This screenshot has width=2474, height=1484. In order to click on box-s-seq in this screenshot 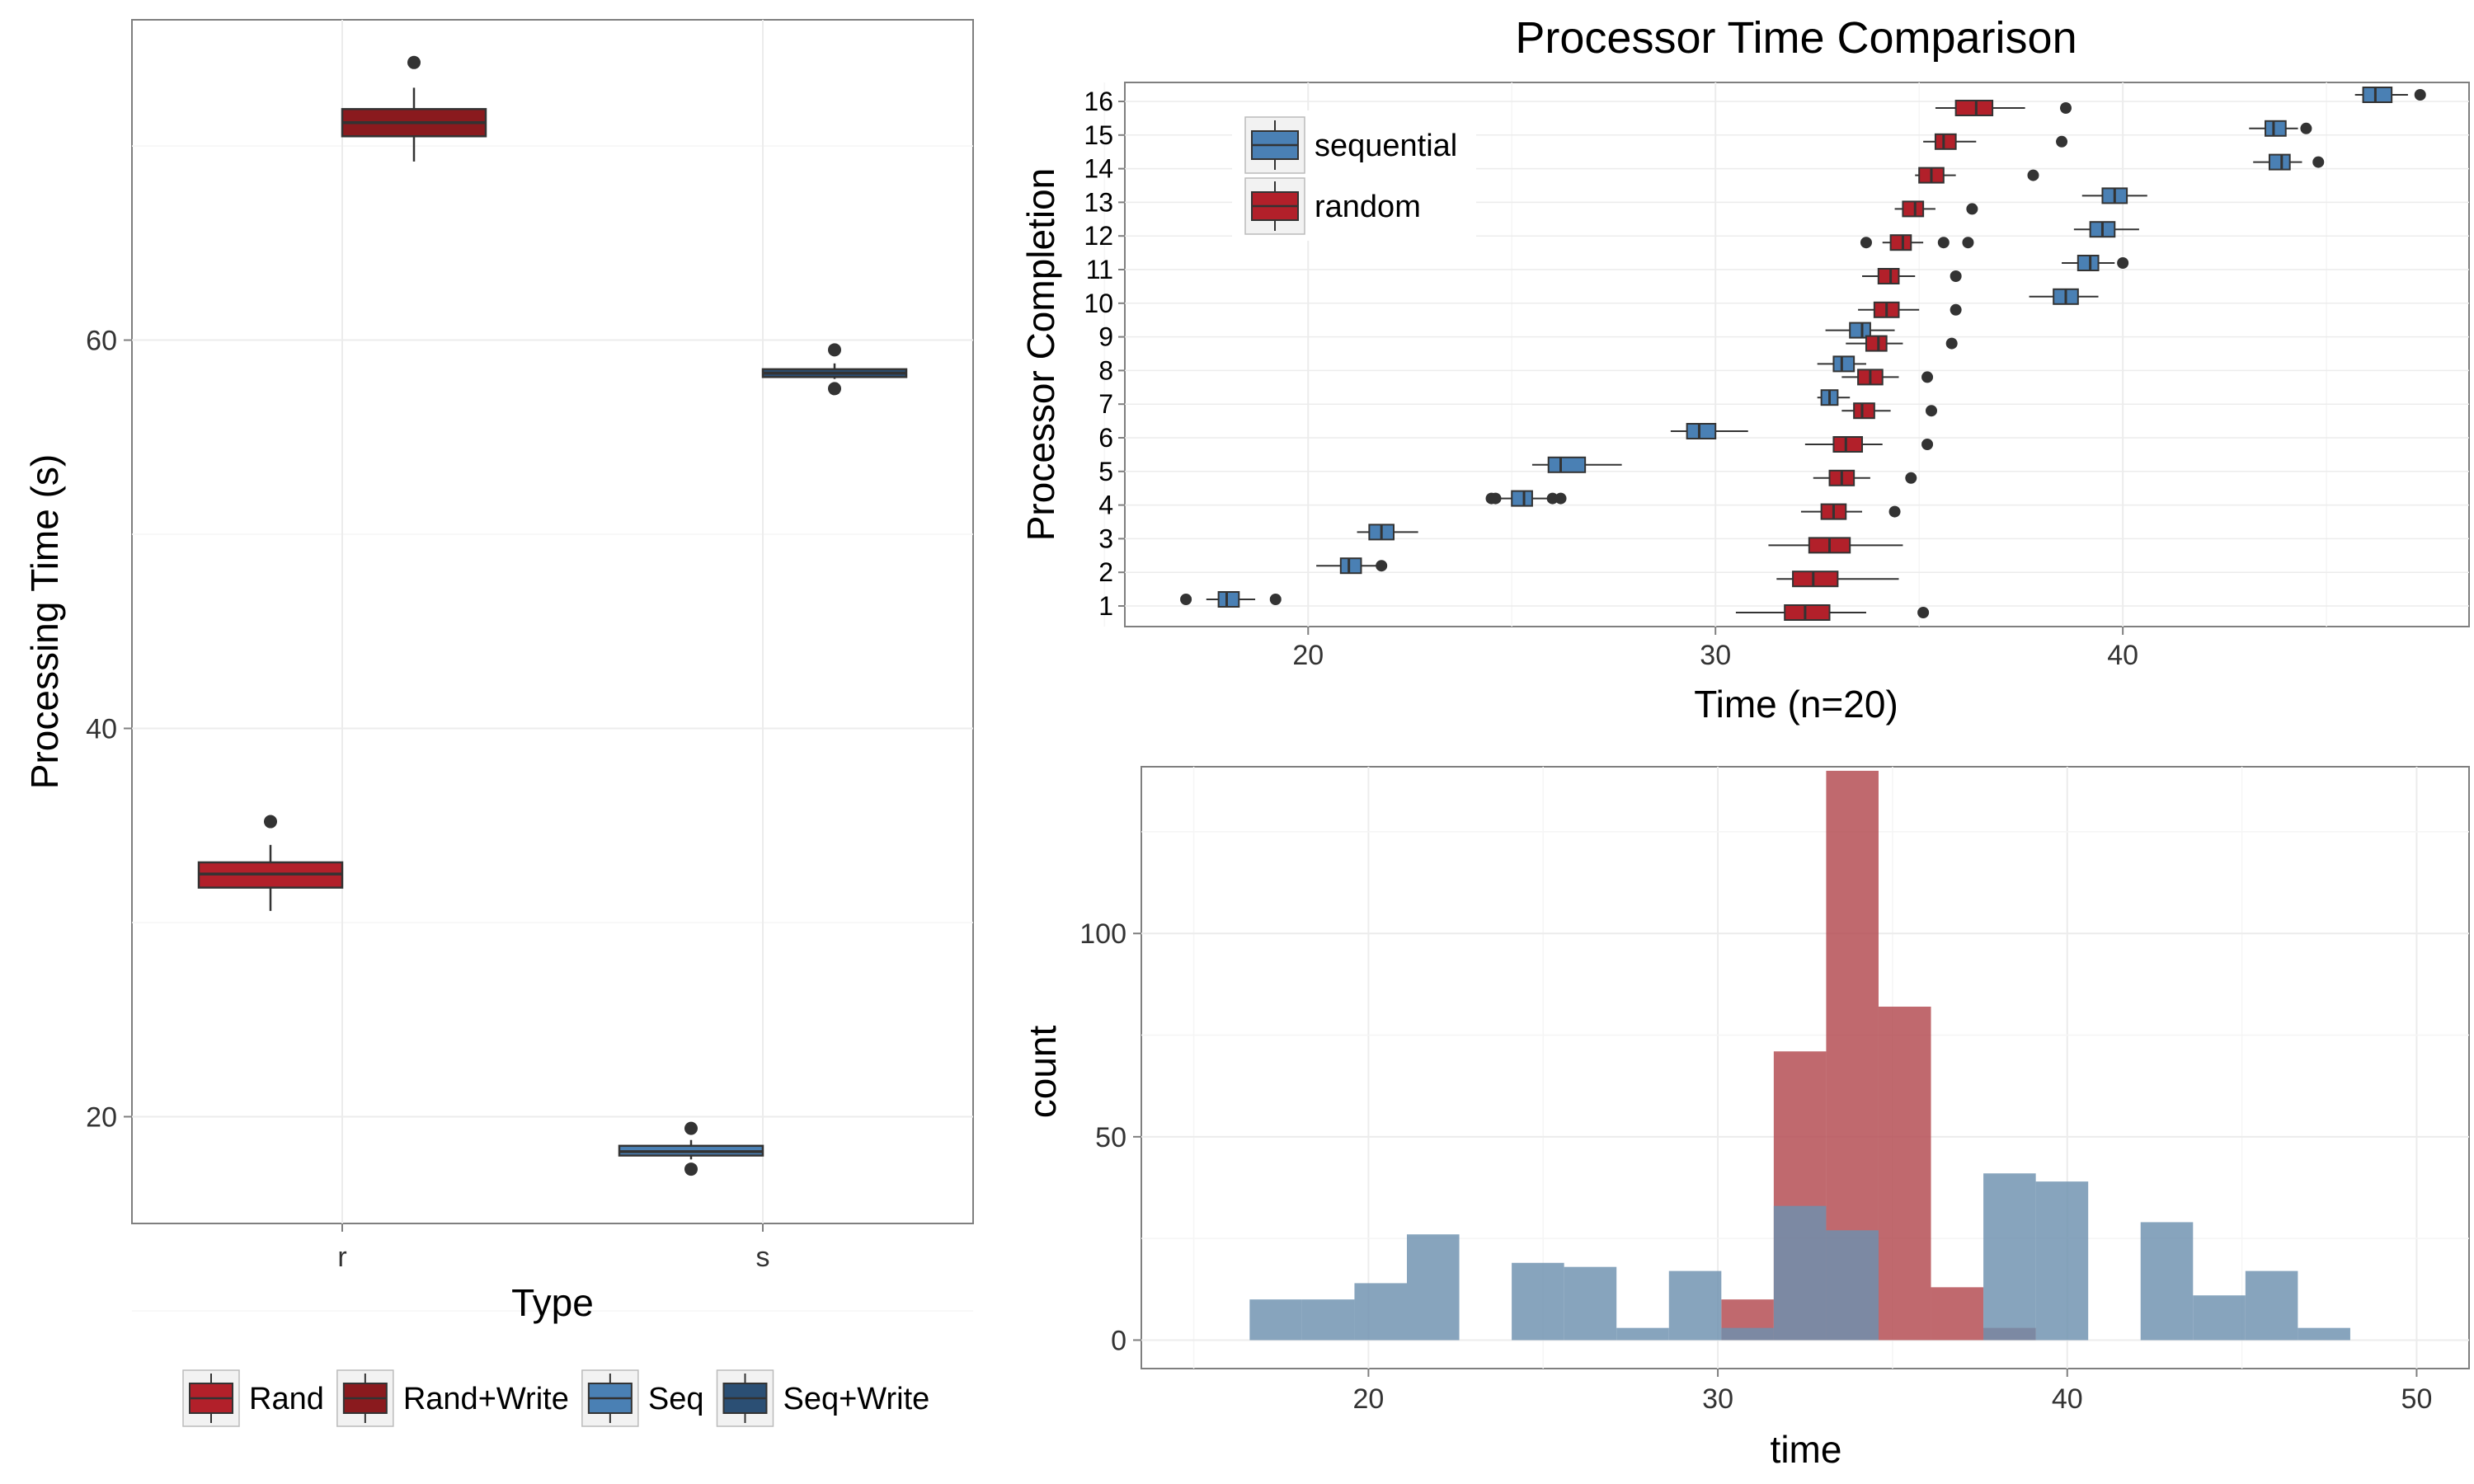, I will do `click(691, 1148)`.